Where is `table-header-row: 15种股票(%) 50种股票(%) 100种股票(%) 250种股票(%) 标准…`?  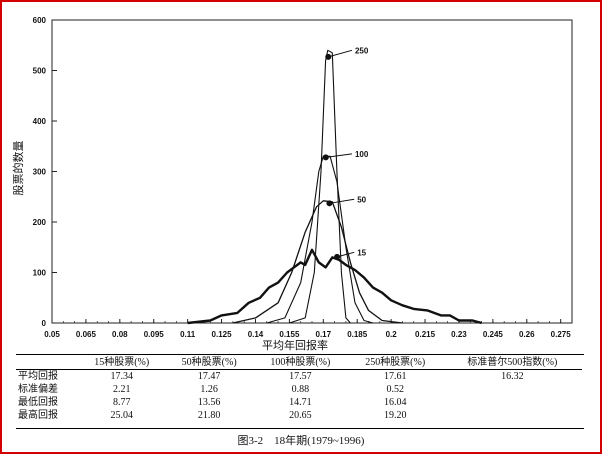 table-header-row: 15种股票(%) 50种股票(%) 100种股票(%) 250种股票(%) 标准… is located at coordinates (299, 363).